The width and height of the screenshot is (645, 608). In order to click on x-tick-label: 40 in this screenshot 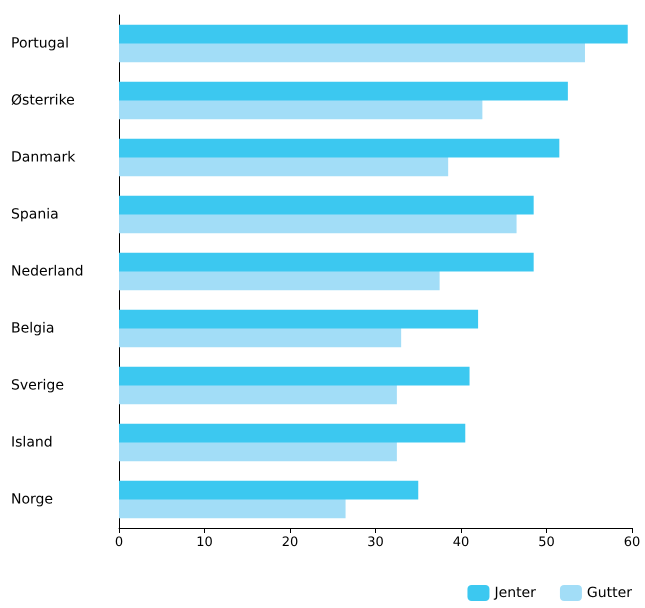, I will do `click(461, 542)`.